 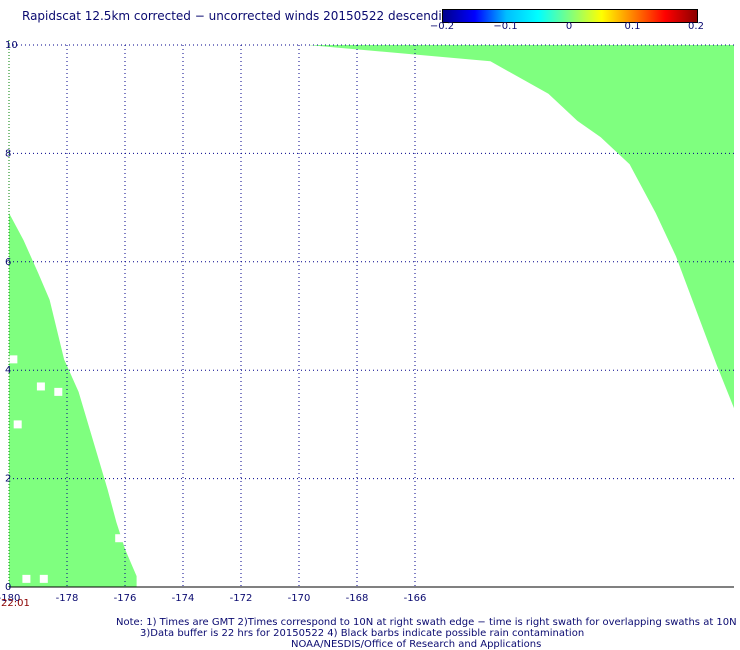 What do you see at coordinates (696, 26) in the screenshot?
I see `colorbar-tick-label: 0.2` at bounding box center [696, 26].